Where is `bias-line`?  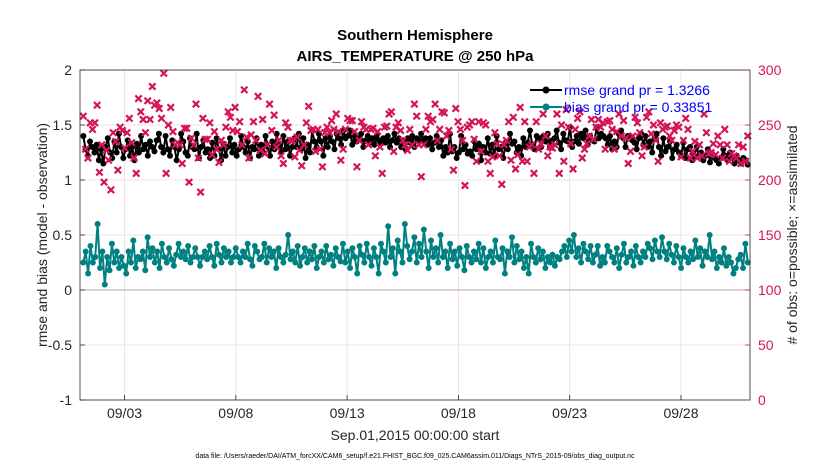
bias-line is located at coordinates (415, 254).